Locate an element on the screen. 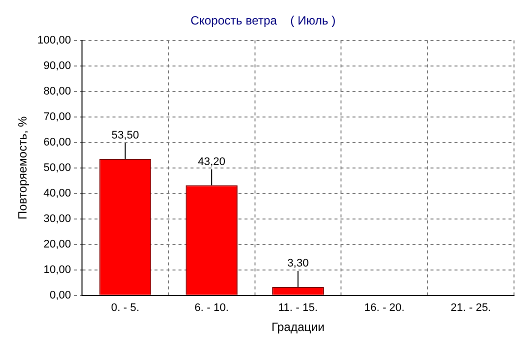 The height and width of the screenshot is (343, 532). y-tick-label: 10,00 is located at coordinates (58, 270).